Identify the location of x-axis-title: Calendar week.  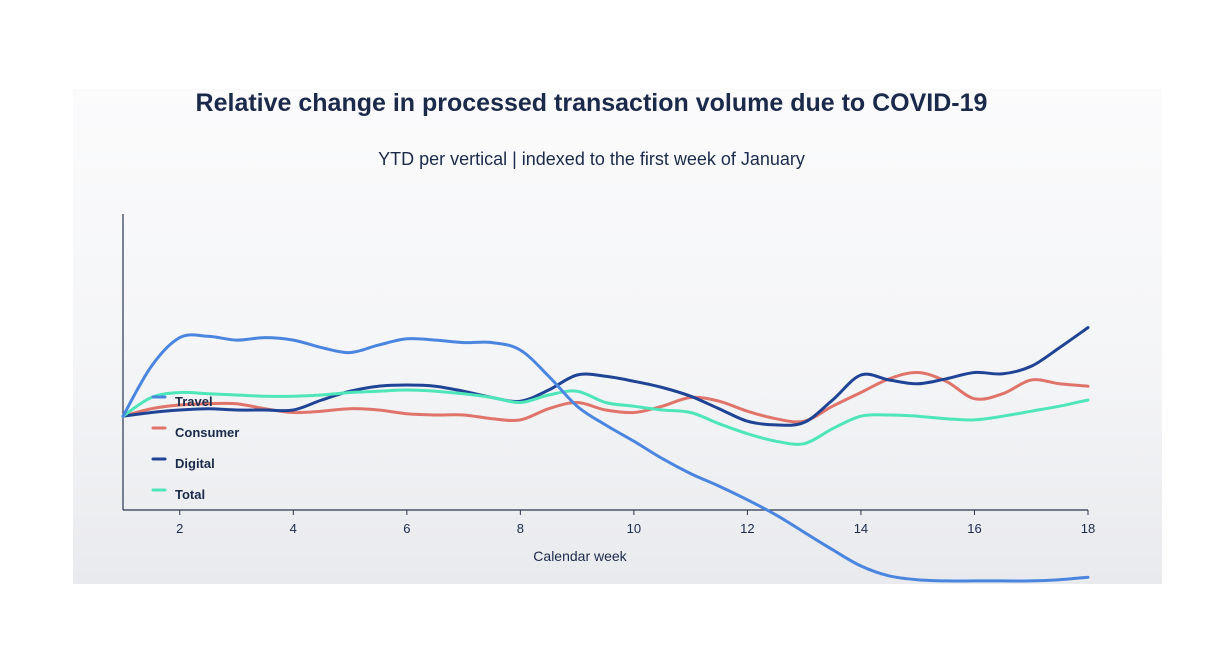
(580, 556).